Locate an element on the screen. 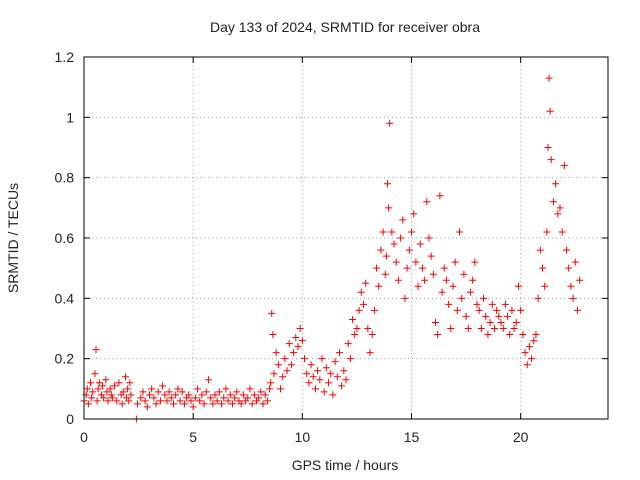 The height and width of the screenshot is (480, 640). x-tick-label: 10 is located at coordinates (303, 437).